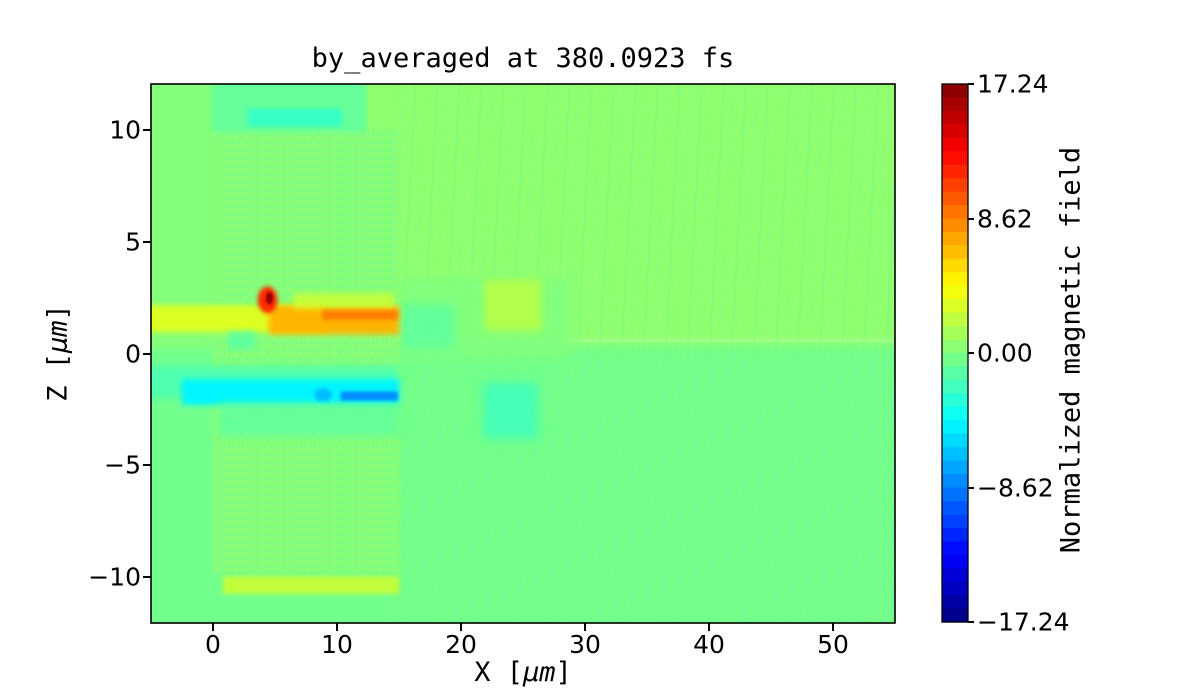 This screenshot has width=1200, height=700. What do you see at coordinates (1013, 84) in the screenshot?
I see `colorbar-tick-label: 17.24` at bounding box center [1013, 84].